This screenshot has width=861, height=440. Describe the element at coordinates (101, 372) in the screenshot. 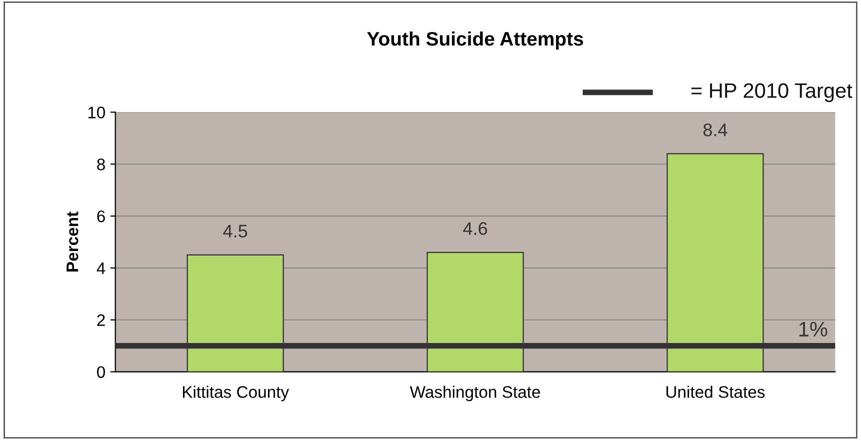

I see `y-tick-label: 0` at that location.